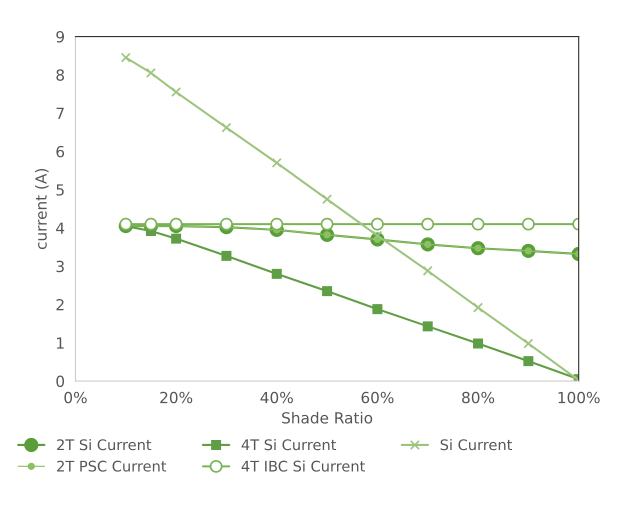  Describe the element at coordinates (579, 398) in the screenshot. I see `x-tick-label: 100%` at that location.